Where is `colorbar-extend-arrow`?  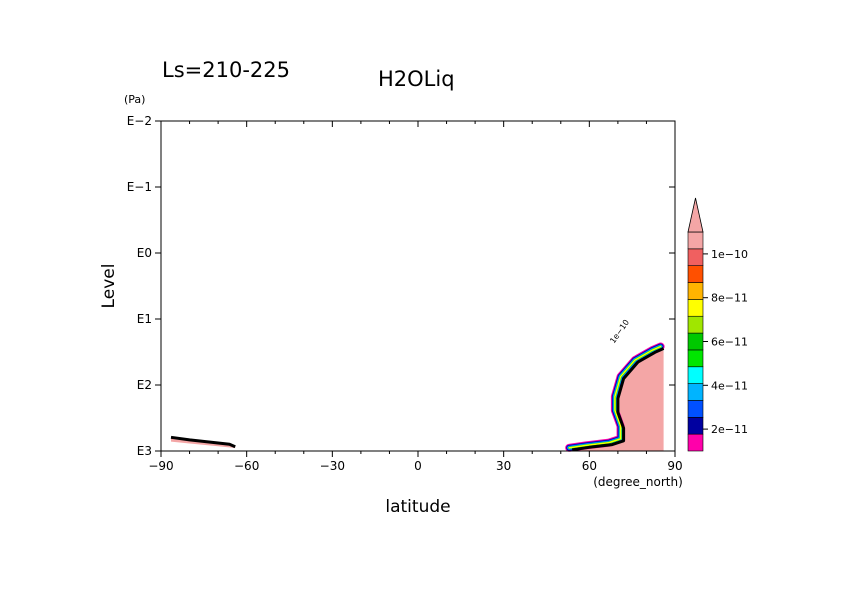
colorbar-extend-arrow is located at coordinates (695, 215).